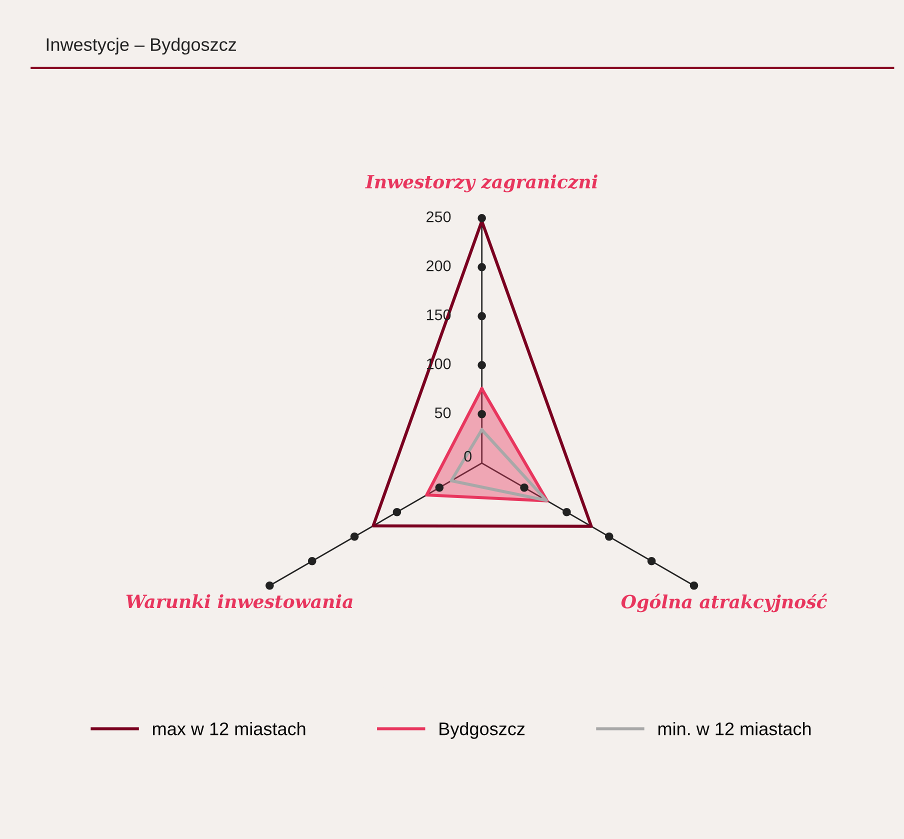 This screenshot has height=839, width=904. I want to click on y-tick-label: 0, so click(468, 456).